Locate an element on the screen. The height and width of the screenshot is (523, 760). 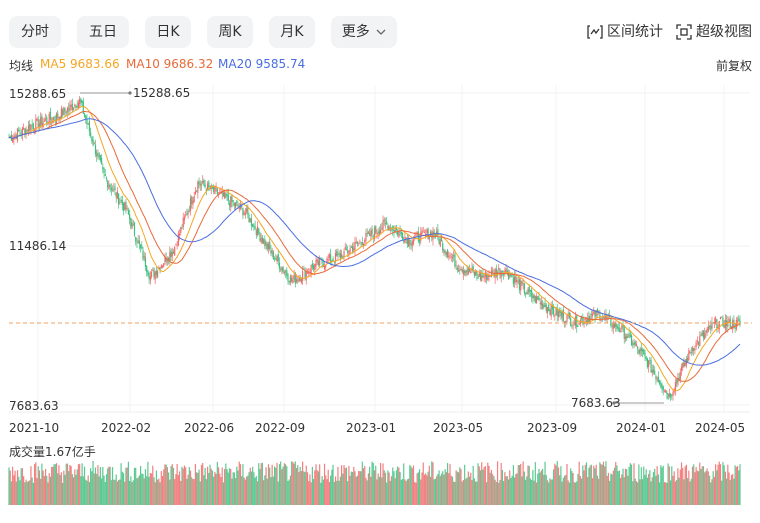
tab-more: 更多 is located at coordinates (364, 32).